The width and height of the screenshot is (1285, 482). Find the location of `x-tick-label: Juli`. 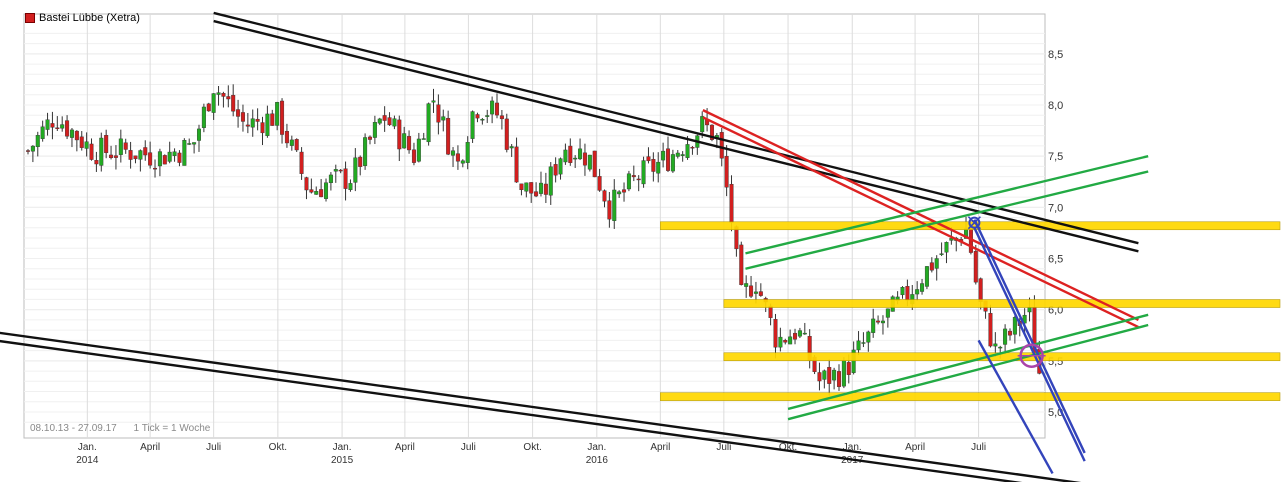

x-tick-label: Juli is located at coordinates (723, 447).